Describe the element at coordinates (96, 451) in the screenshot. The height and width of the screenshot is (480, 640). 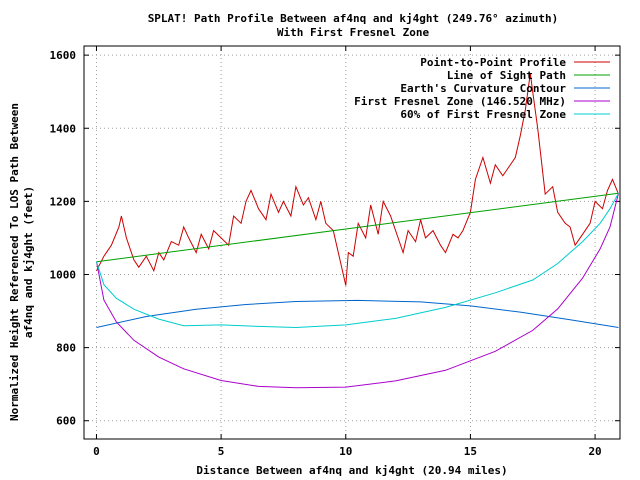
I see `x-tick-label: 0` at that location.